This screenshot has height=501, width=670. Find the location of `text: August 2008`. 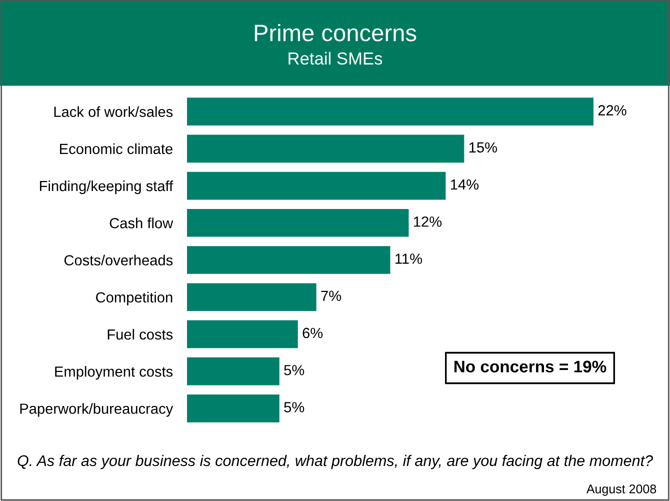

text: August 2008 is located at coordinates (621, 490).